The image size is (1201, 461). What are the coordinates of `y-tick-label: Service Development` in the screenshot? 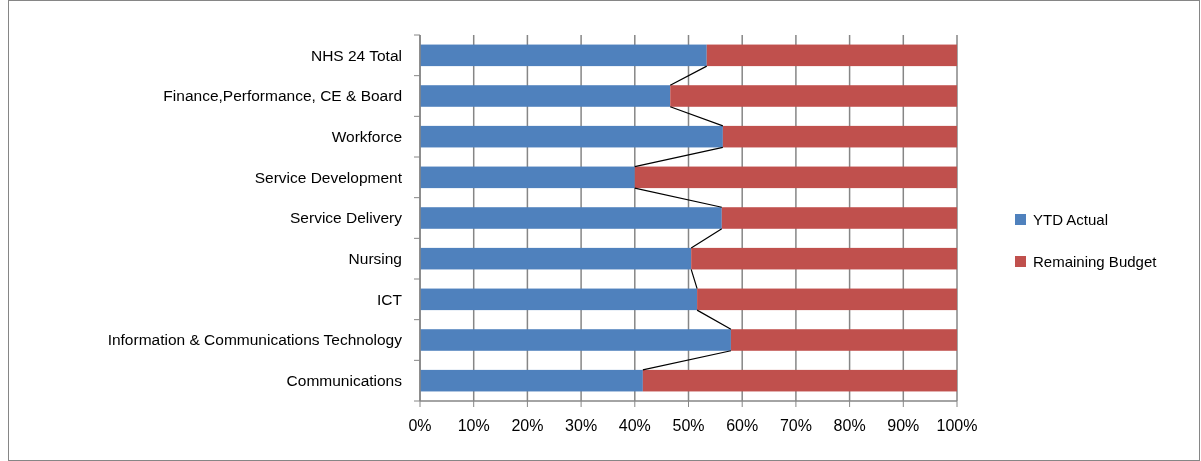 It's located at (328, 177).